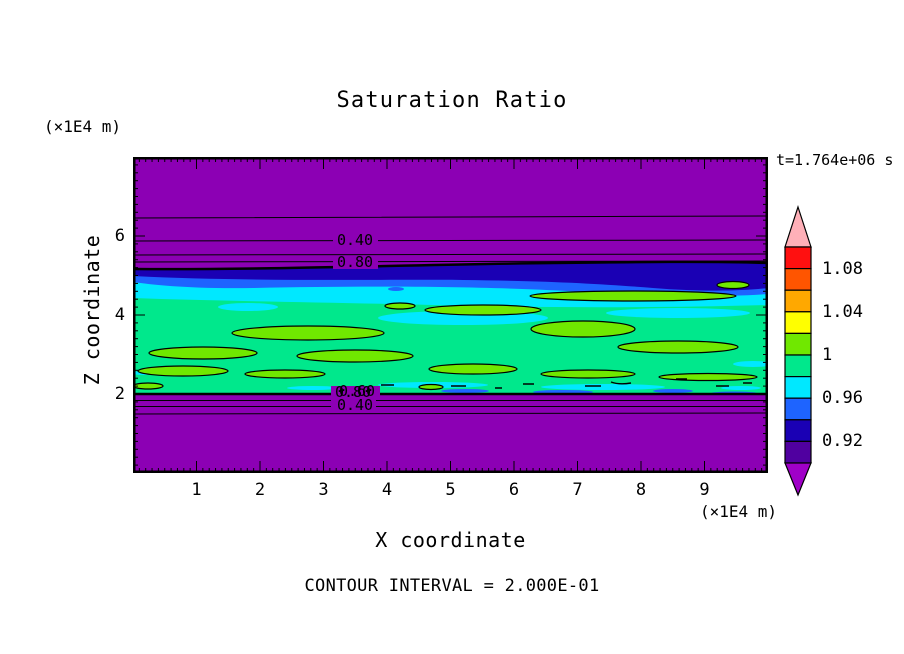  What do you see at coordinates (119, 315) in the screenshot?
I see `y-tick-label: 4` at bounding box center [119, 315].